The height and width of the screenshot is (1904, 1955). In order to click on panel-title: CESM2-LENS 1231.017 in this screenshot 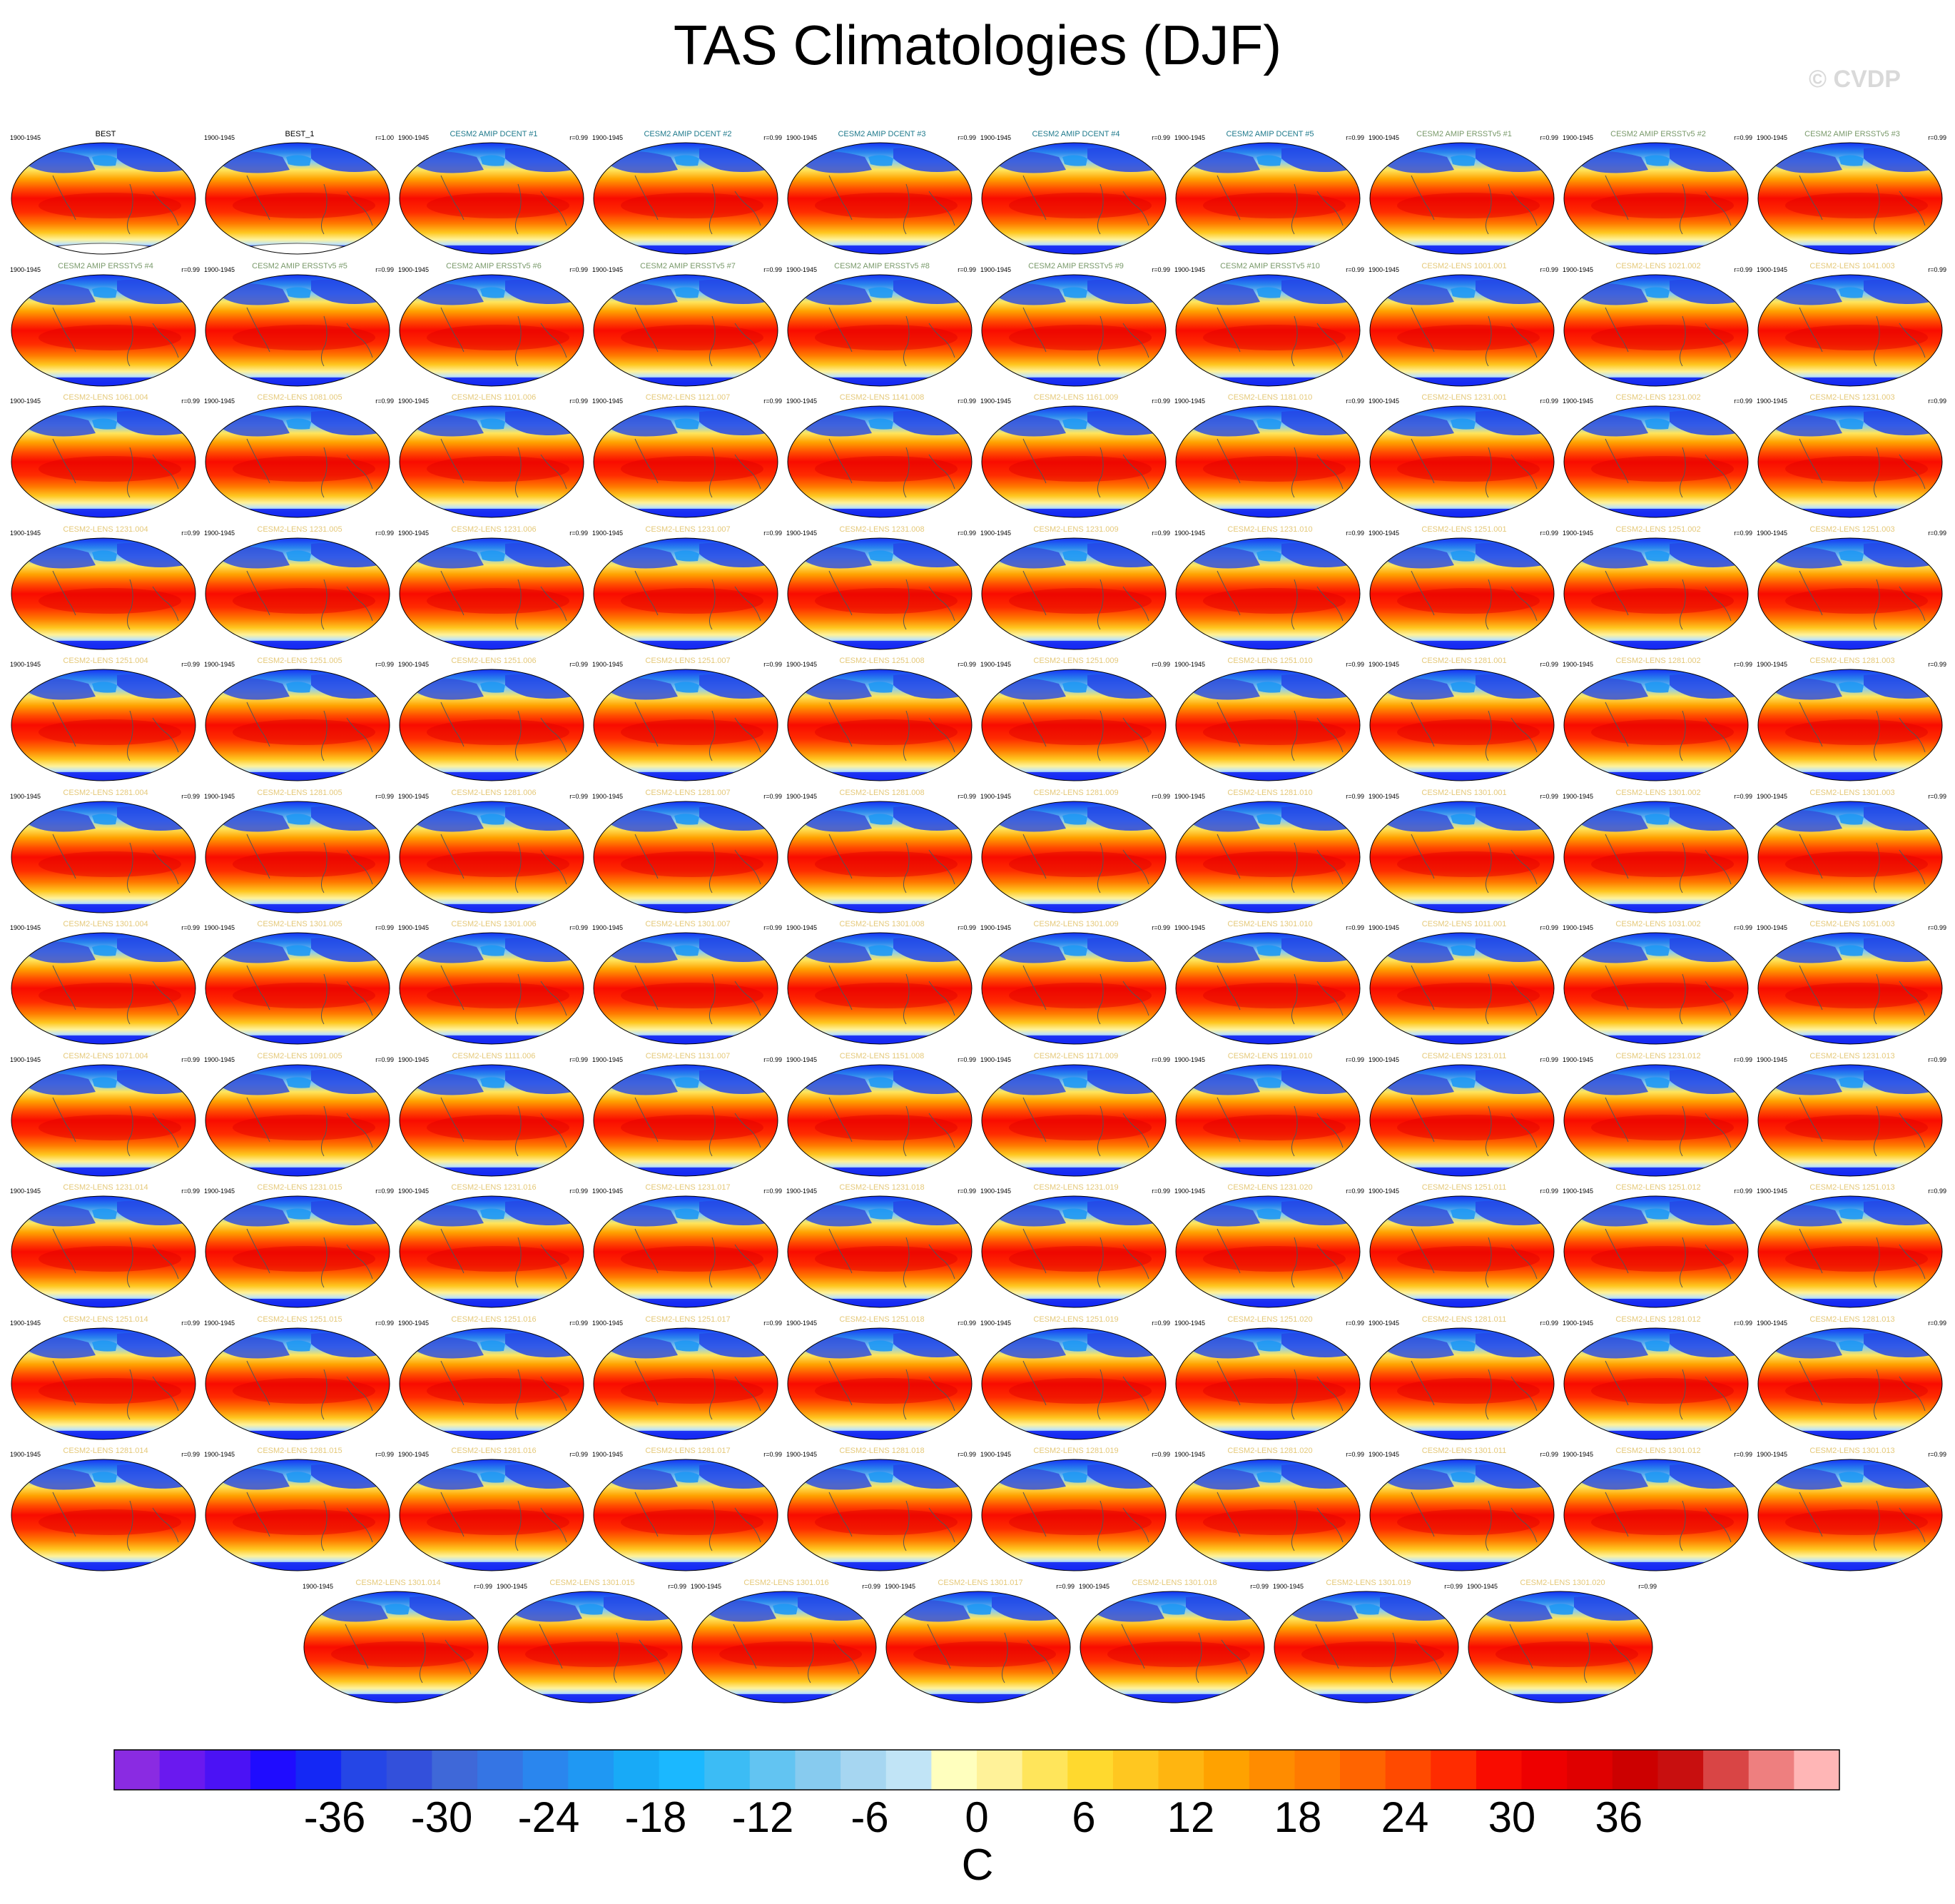, I will do `click(688, 1187)`.